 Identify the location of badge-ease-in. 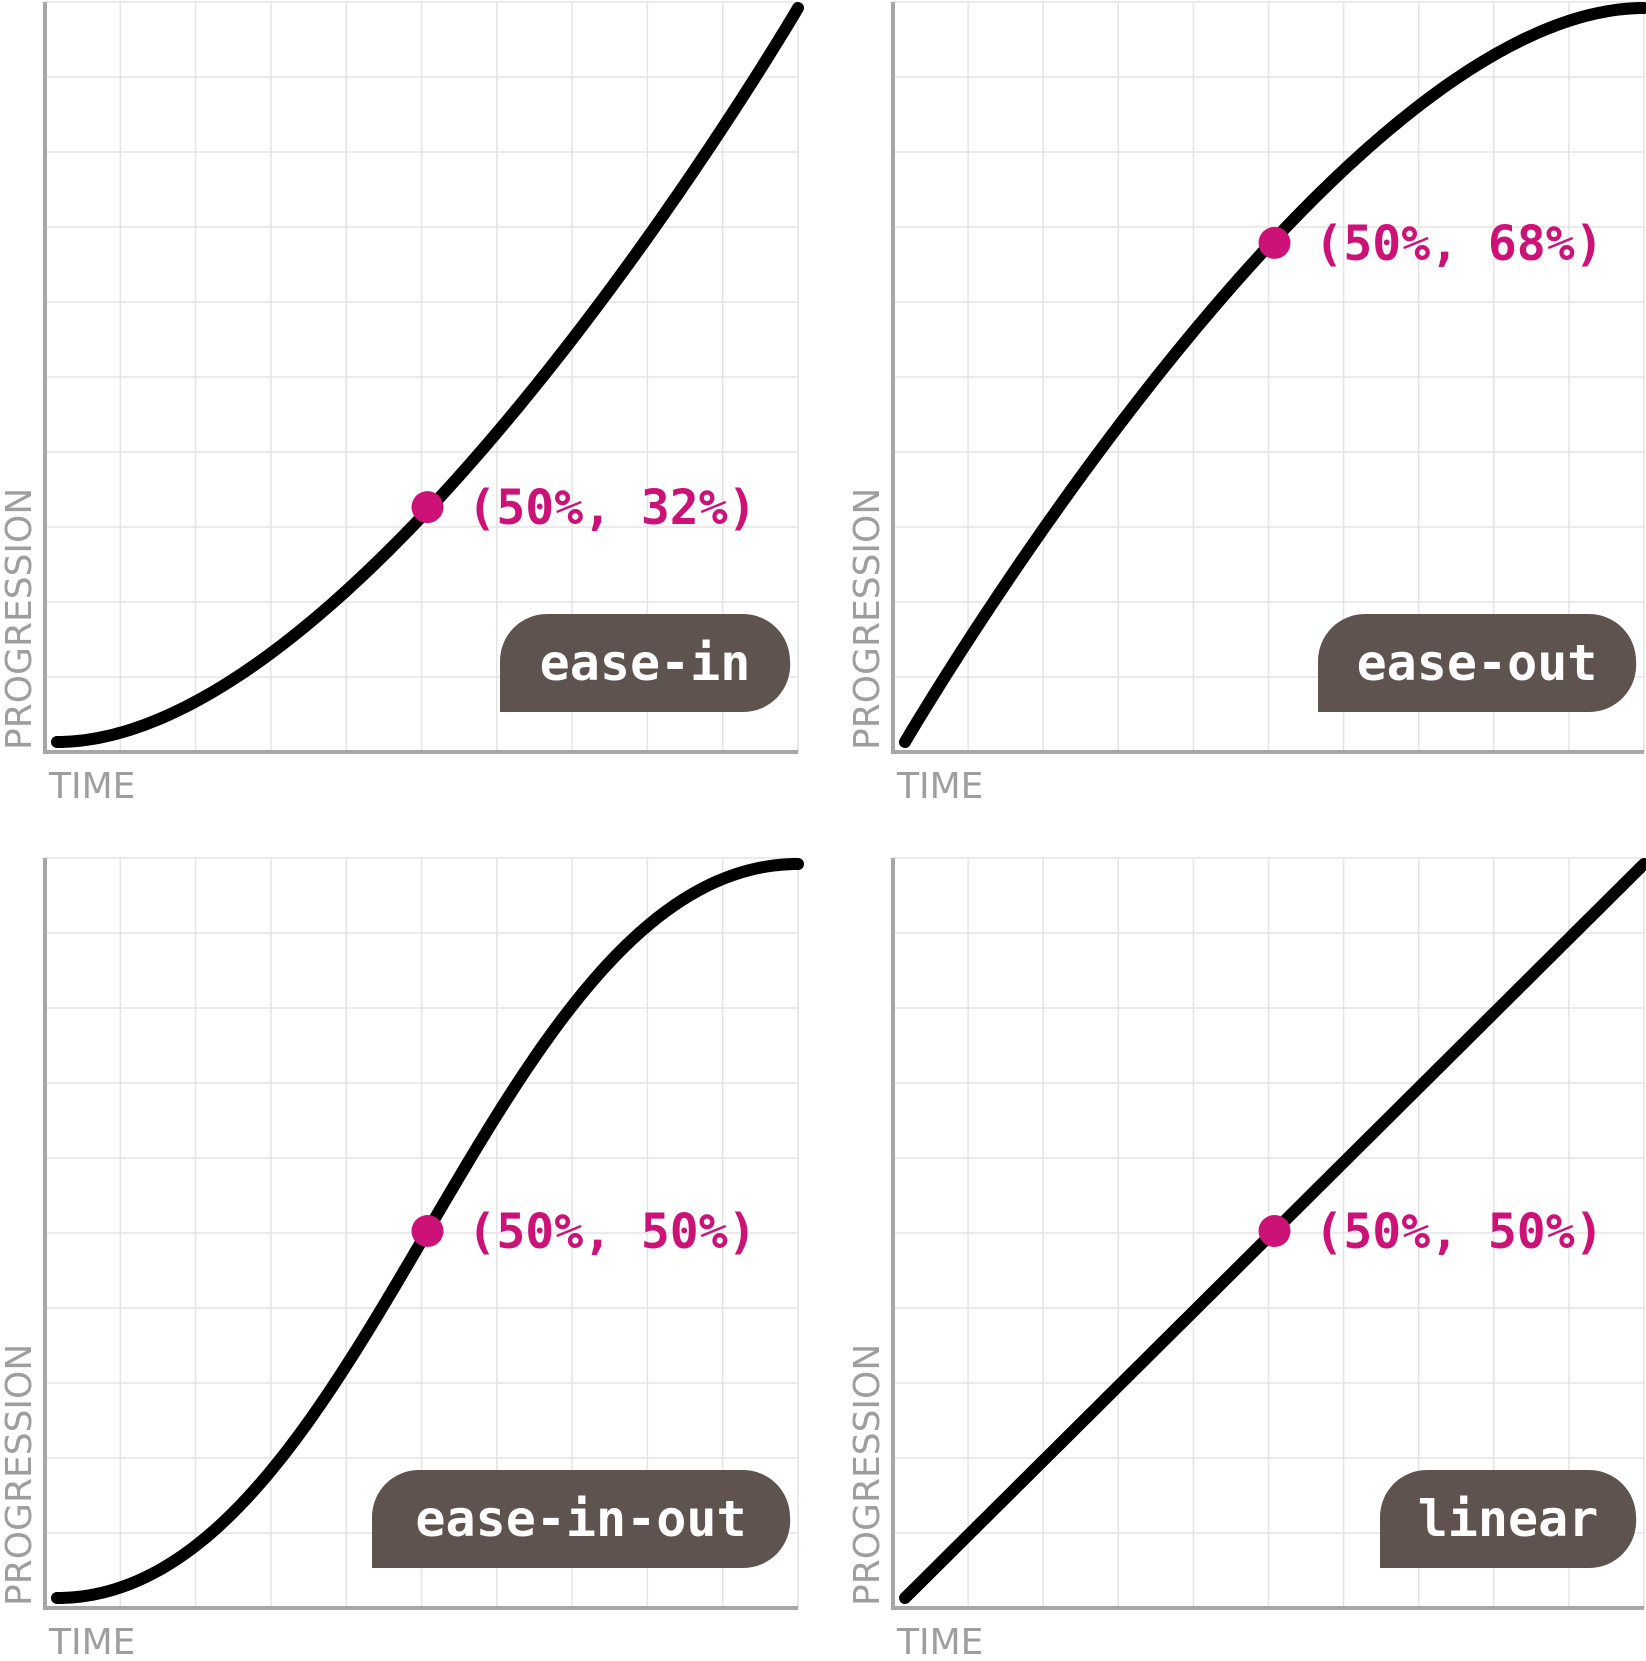
(645, 663).